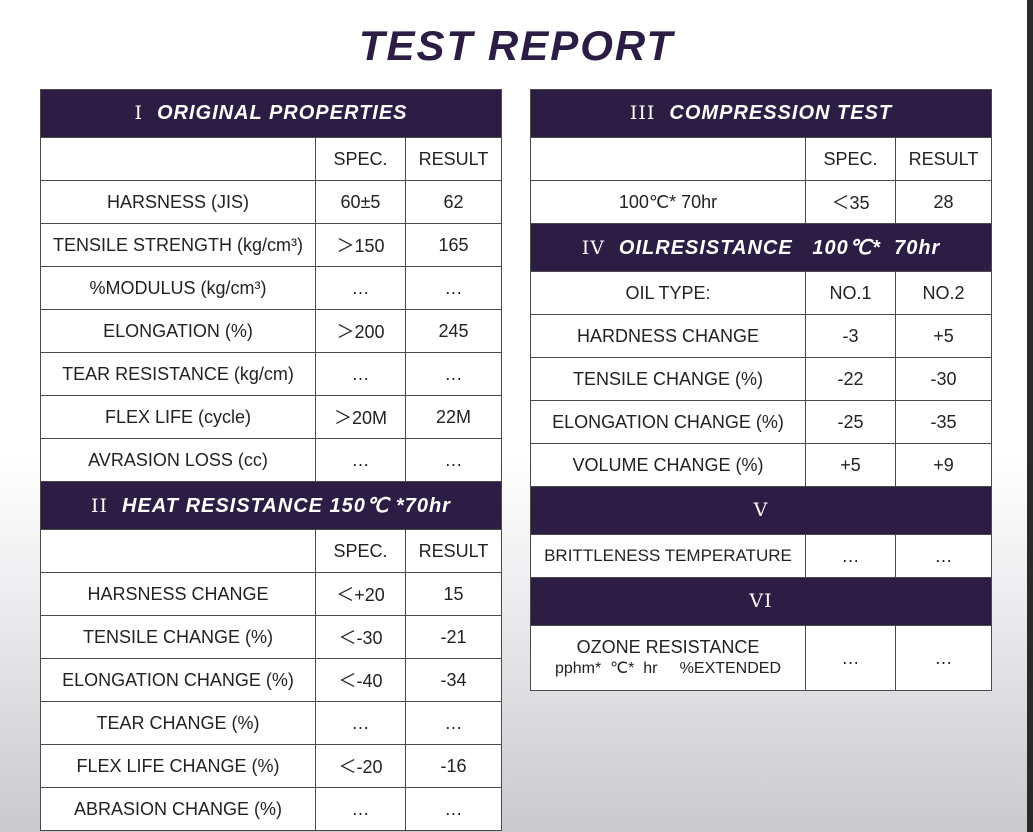 This screenshot has height=832, width=1033. What do you see at coordinates (453, 417) in the screenshot?
I see `row-value-2: 22M` at bounding box center [453, 417].